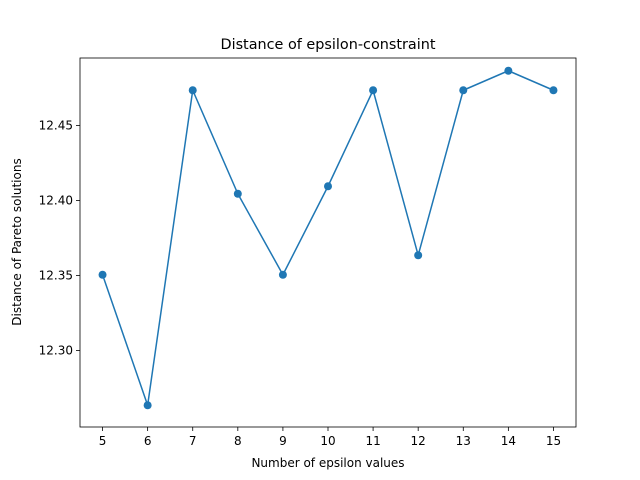 This screenshot has height=480, width=640. What do you see at coordinates (372, 441) in the screenshot?
I see `x-tick-label: 11` at bounding box center [372, 441].